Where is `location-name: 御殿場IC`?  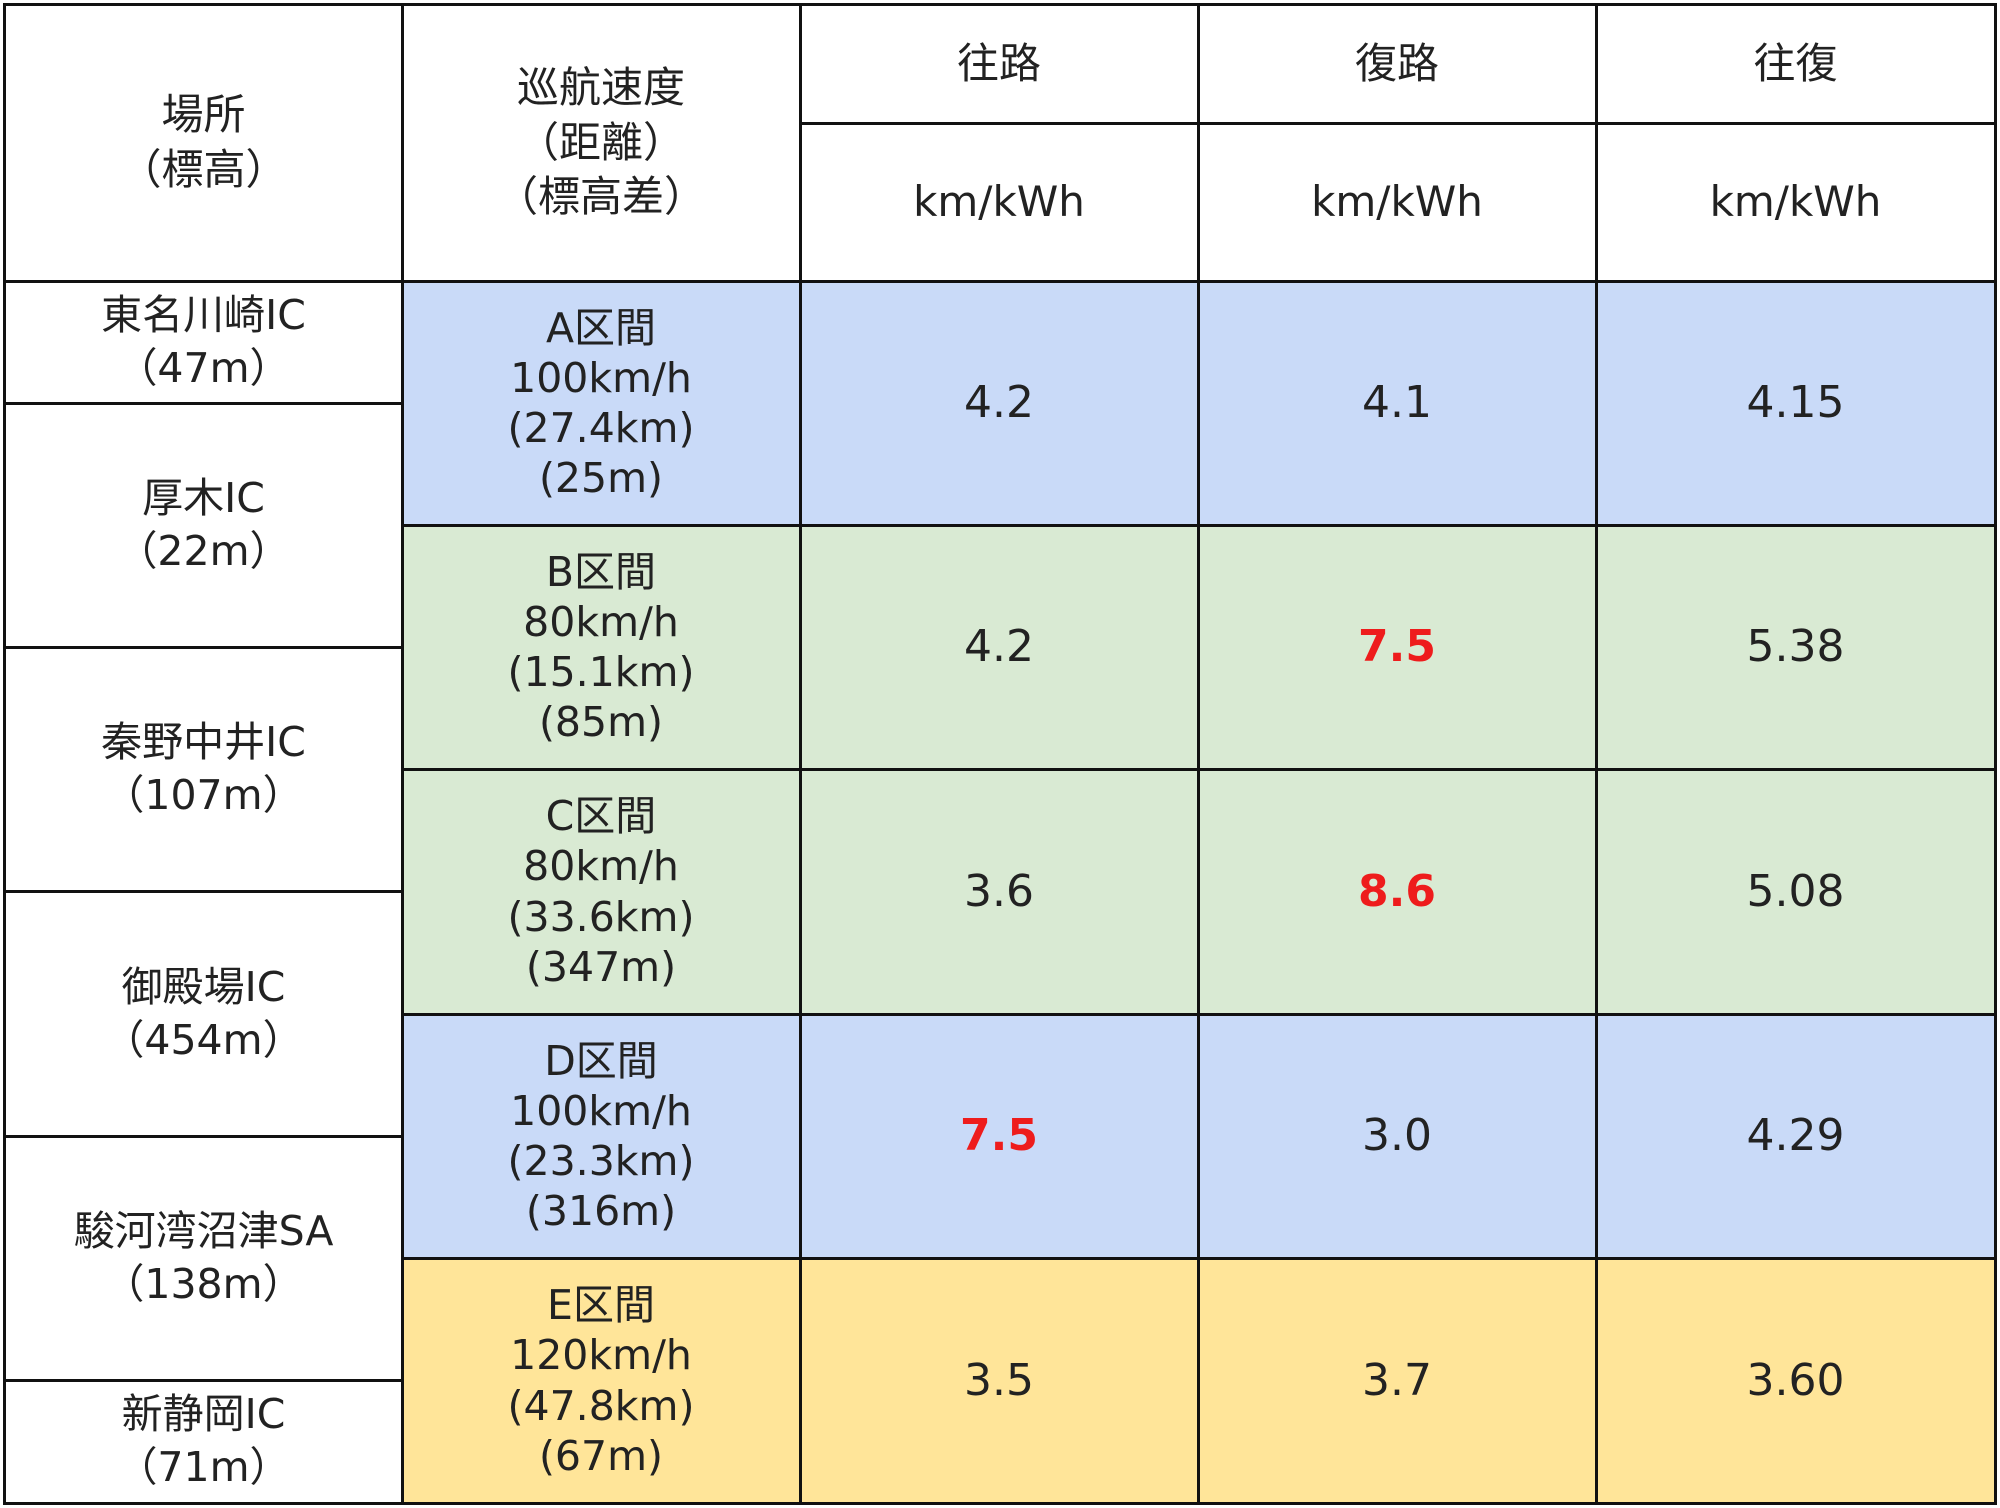
location-name: 御殿場IC is located at coordinates (203, 986).